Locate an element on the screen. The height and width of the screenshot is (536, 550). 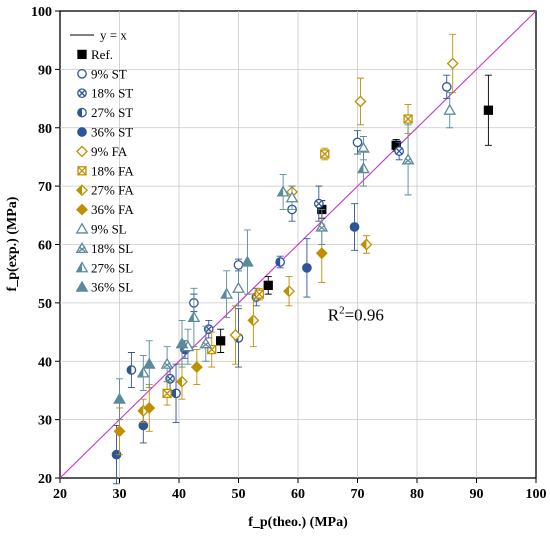
marker-square-filled is located at coordinates (268, 285).